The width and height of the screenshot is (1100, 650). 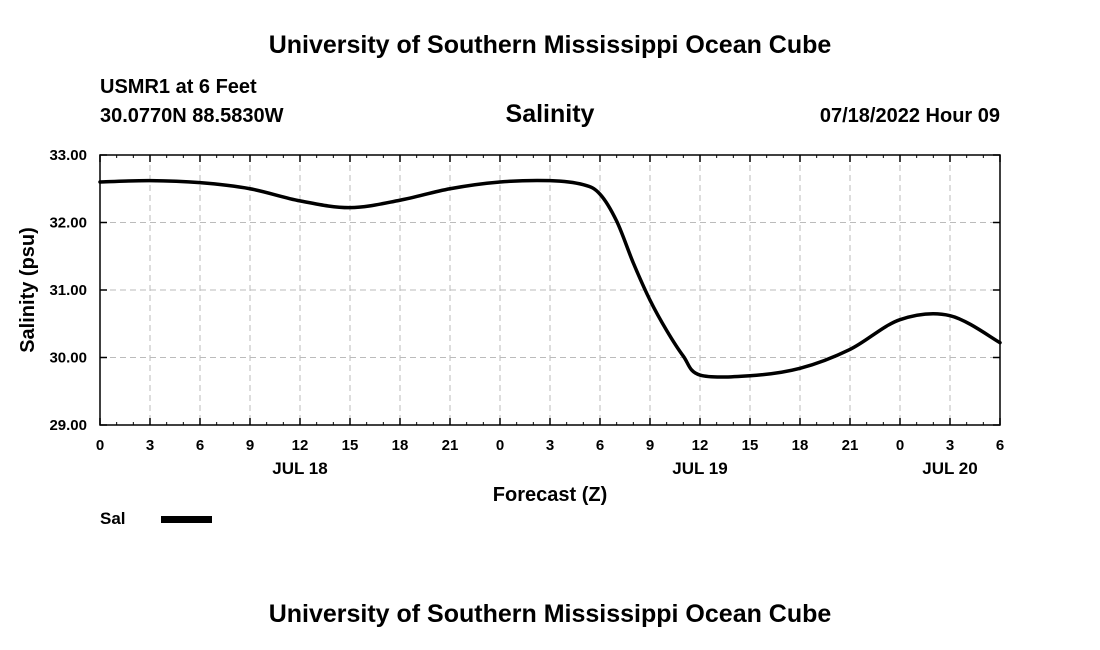 What do you see at coordinates (113, 518) in the screenshot?
I see `legend-label-sal: Sal` at bounding box center [113, 518].